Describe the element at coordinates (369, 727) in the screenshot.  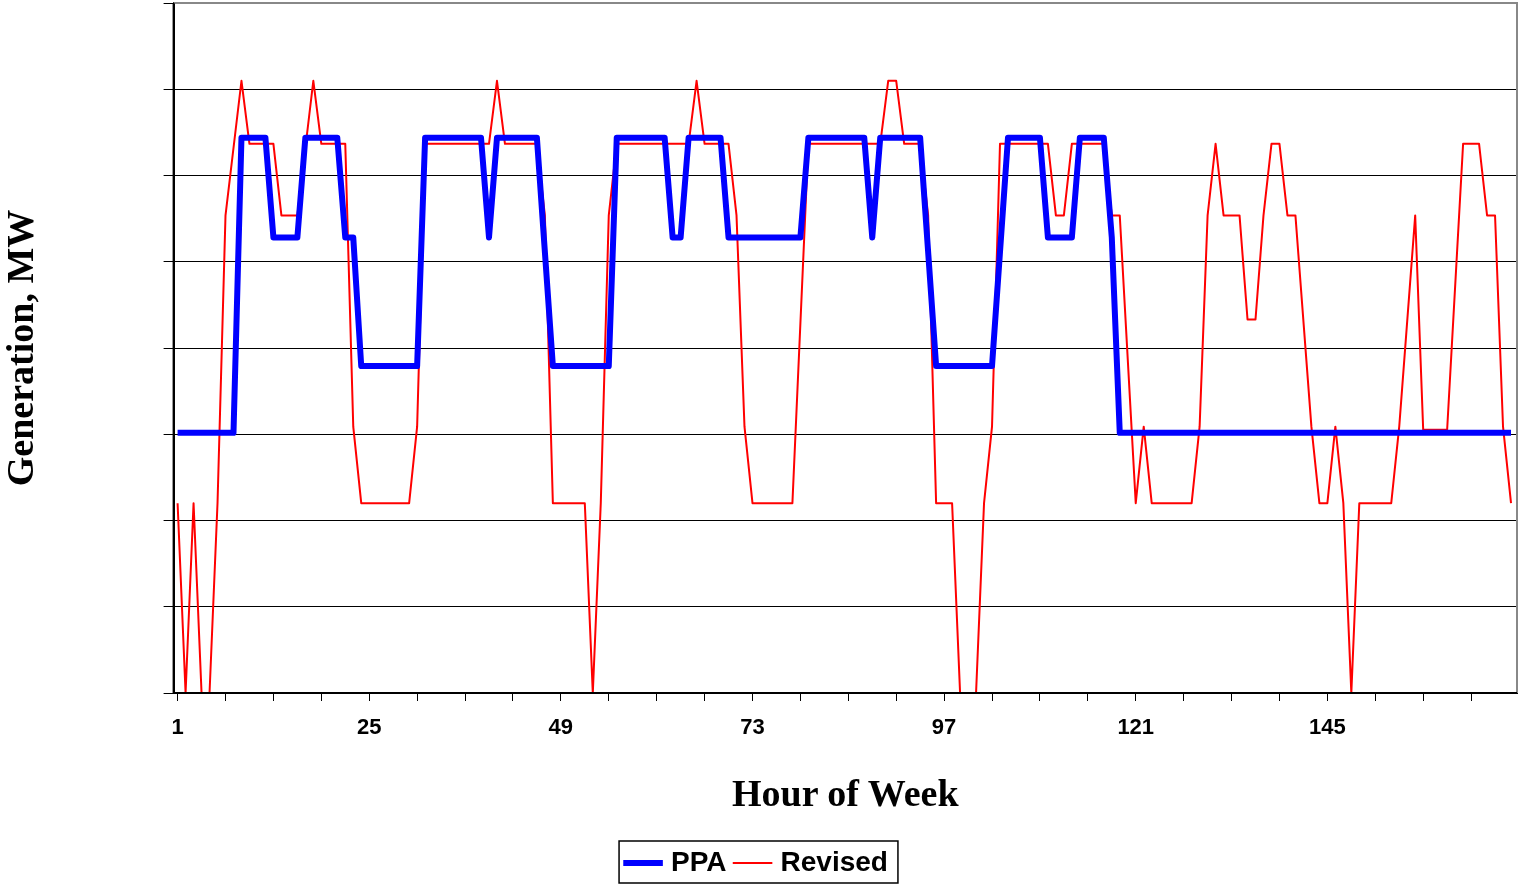
I see `x-tick-label: 25` at that location.